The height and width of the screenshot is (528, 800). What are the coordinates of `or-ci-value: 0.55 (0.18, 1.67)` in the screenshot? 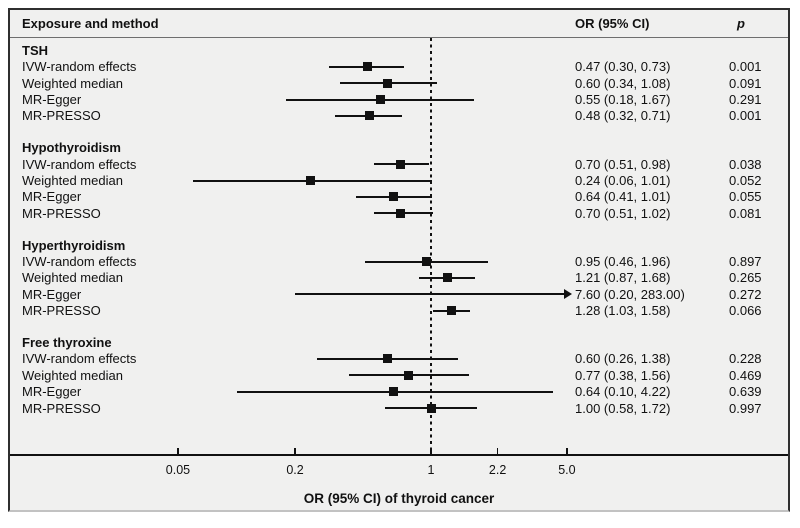 It's located at (623, 99).